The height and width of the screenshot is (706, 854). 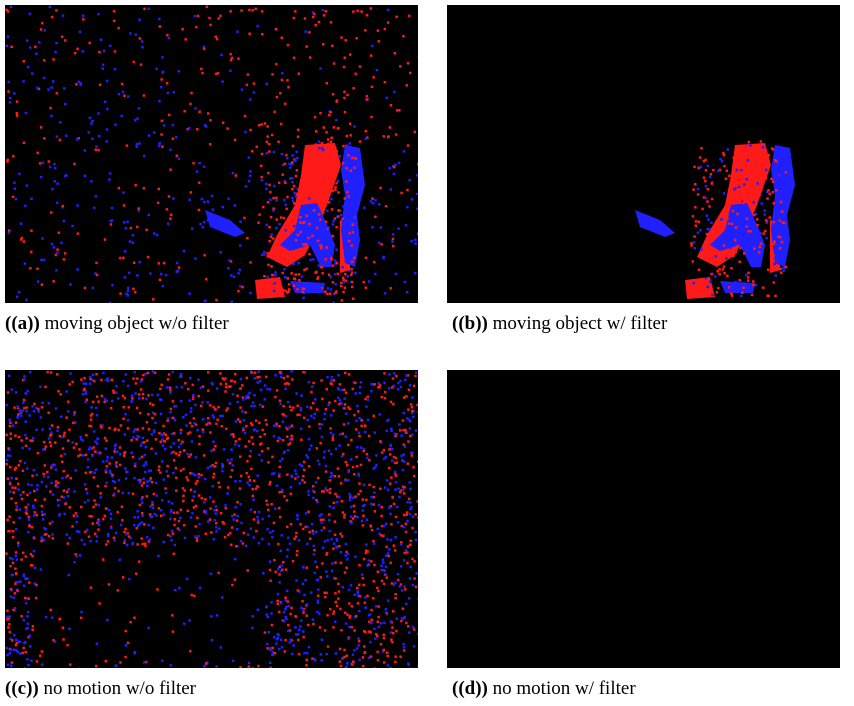 I want to click on subfigure-label: ((d)), so click(x=470, y=688).